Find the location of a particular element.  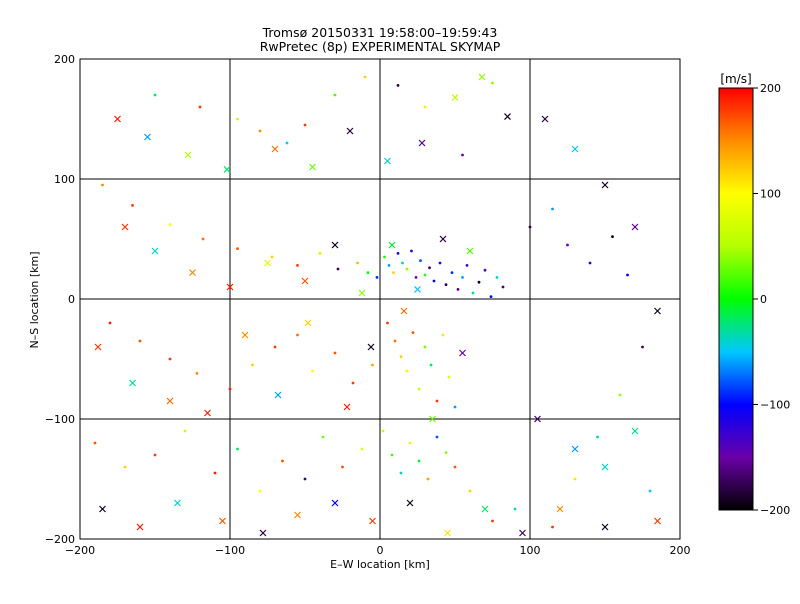

x-tick-label: 0 is located at coordinates (380, 550).